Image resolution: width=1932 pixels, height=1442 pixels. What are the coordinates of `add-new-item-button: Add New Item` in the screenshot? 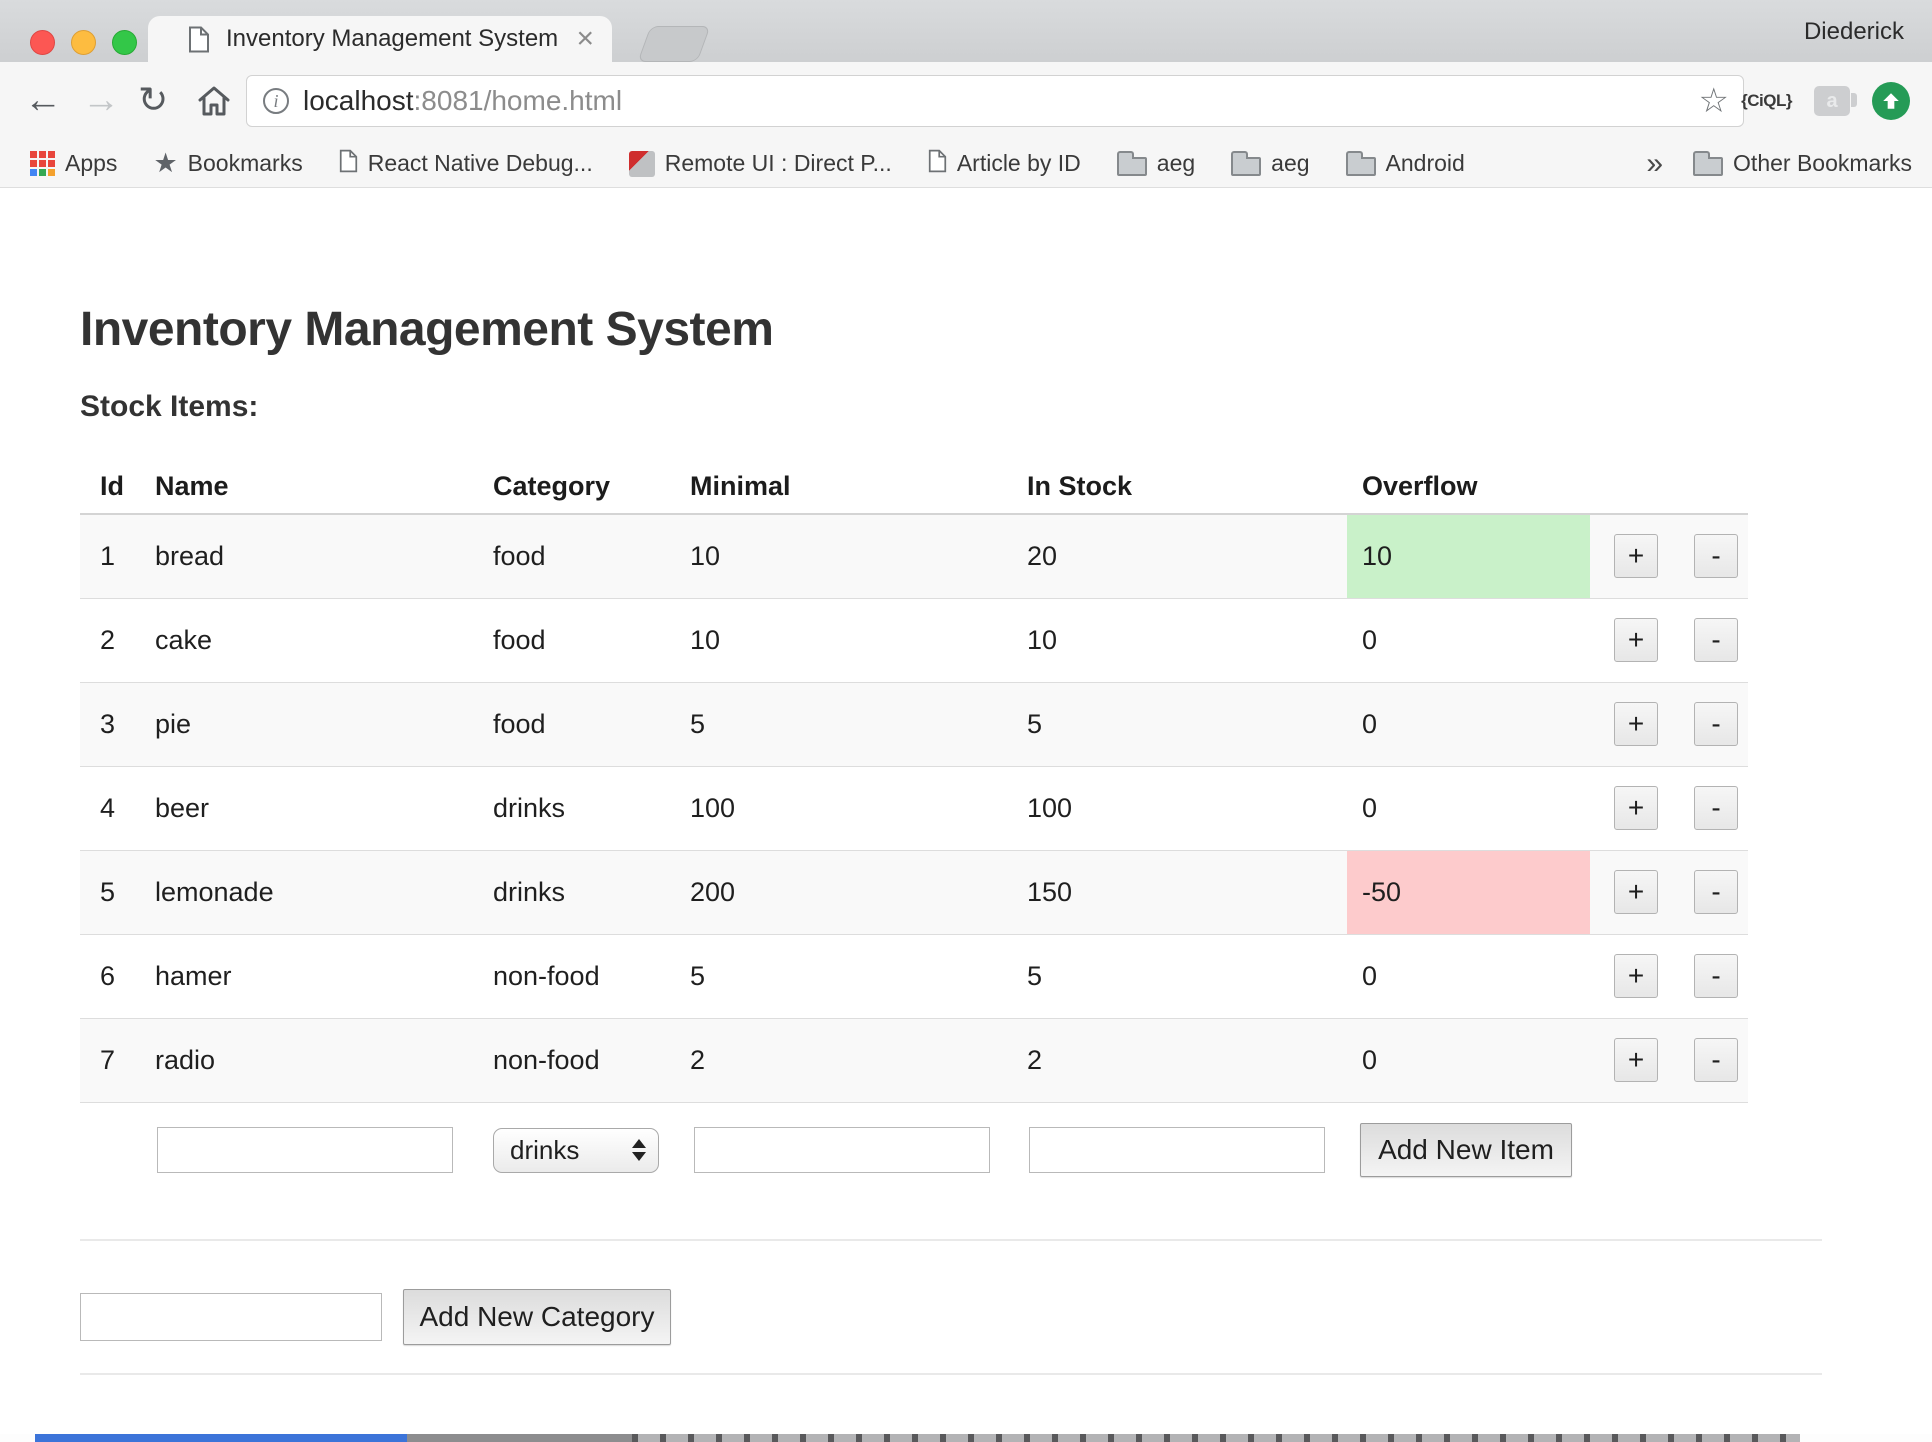 It's located at (1466, 1149).